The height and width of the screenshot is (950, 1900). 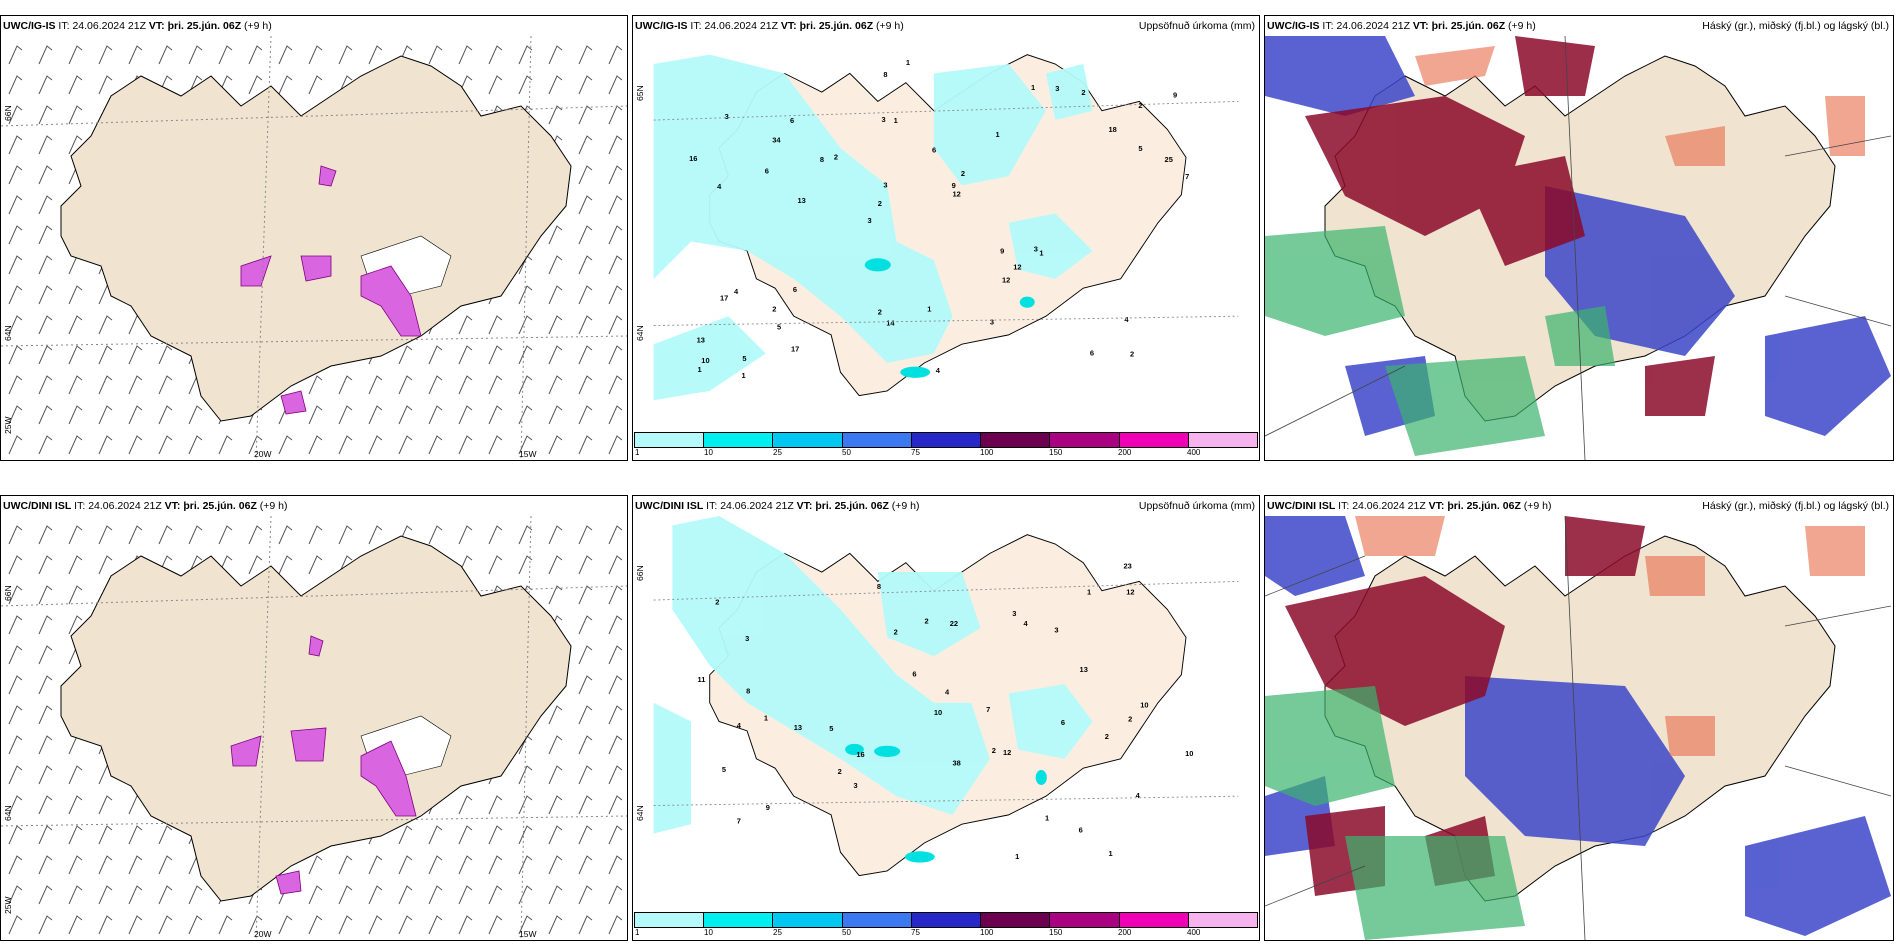 I want to click on precip-value-label: 11, so click(x=702, y=679).